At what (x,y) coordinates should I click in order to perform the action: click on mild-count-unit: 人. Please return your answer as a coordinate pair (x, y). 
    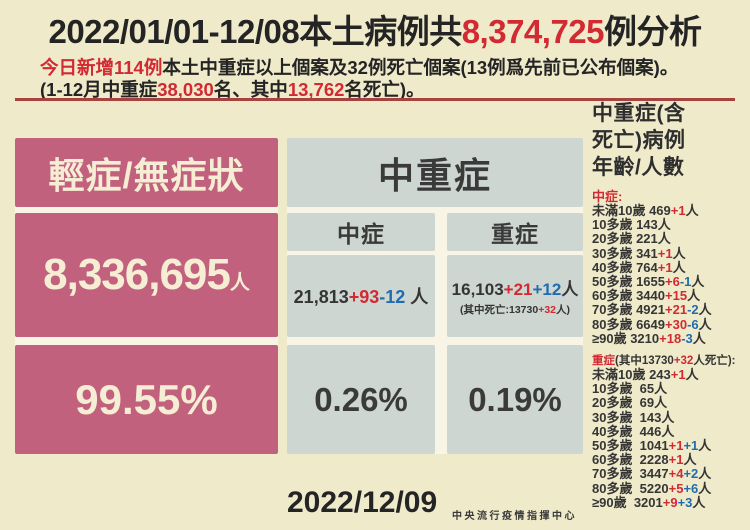
    Looking at the image, I should click on (239, 283).